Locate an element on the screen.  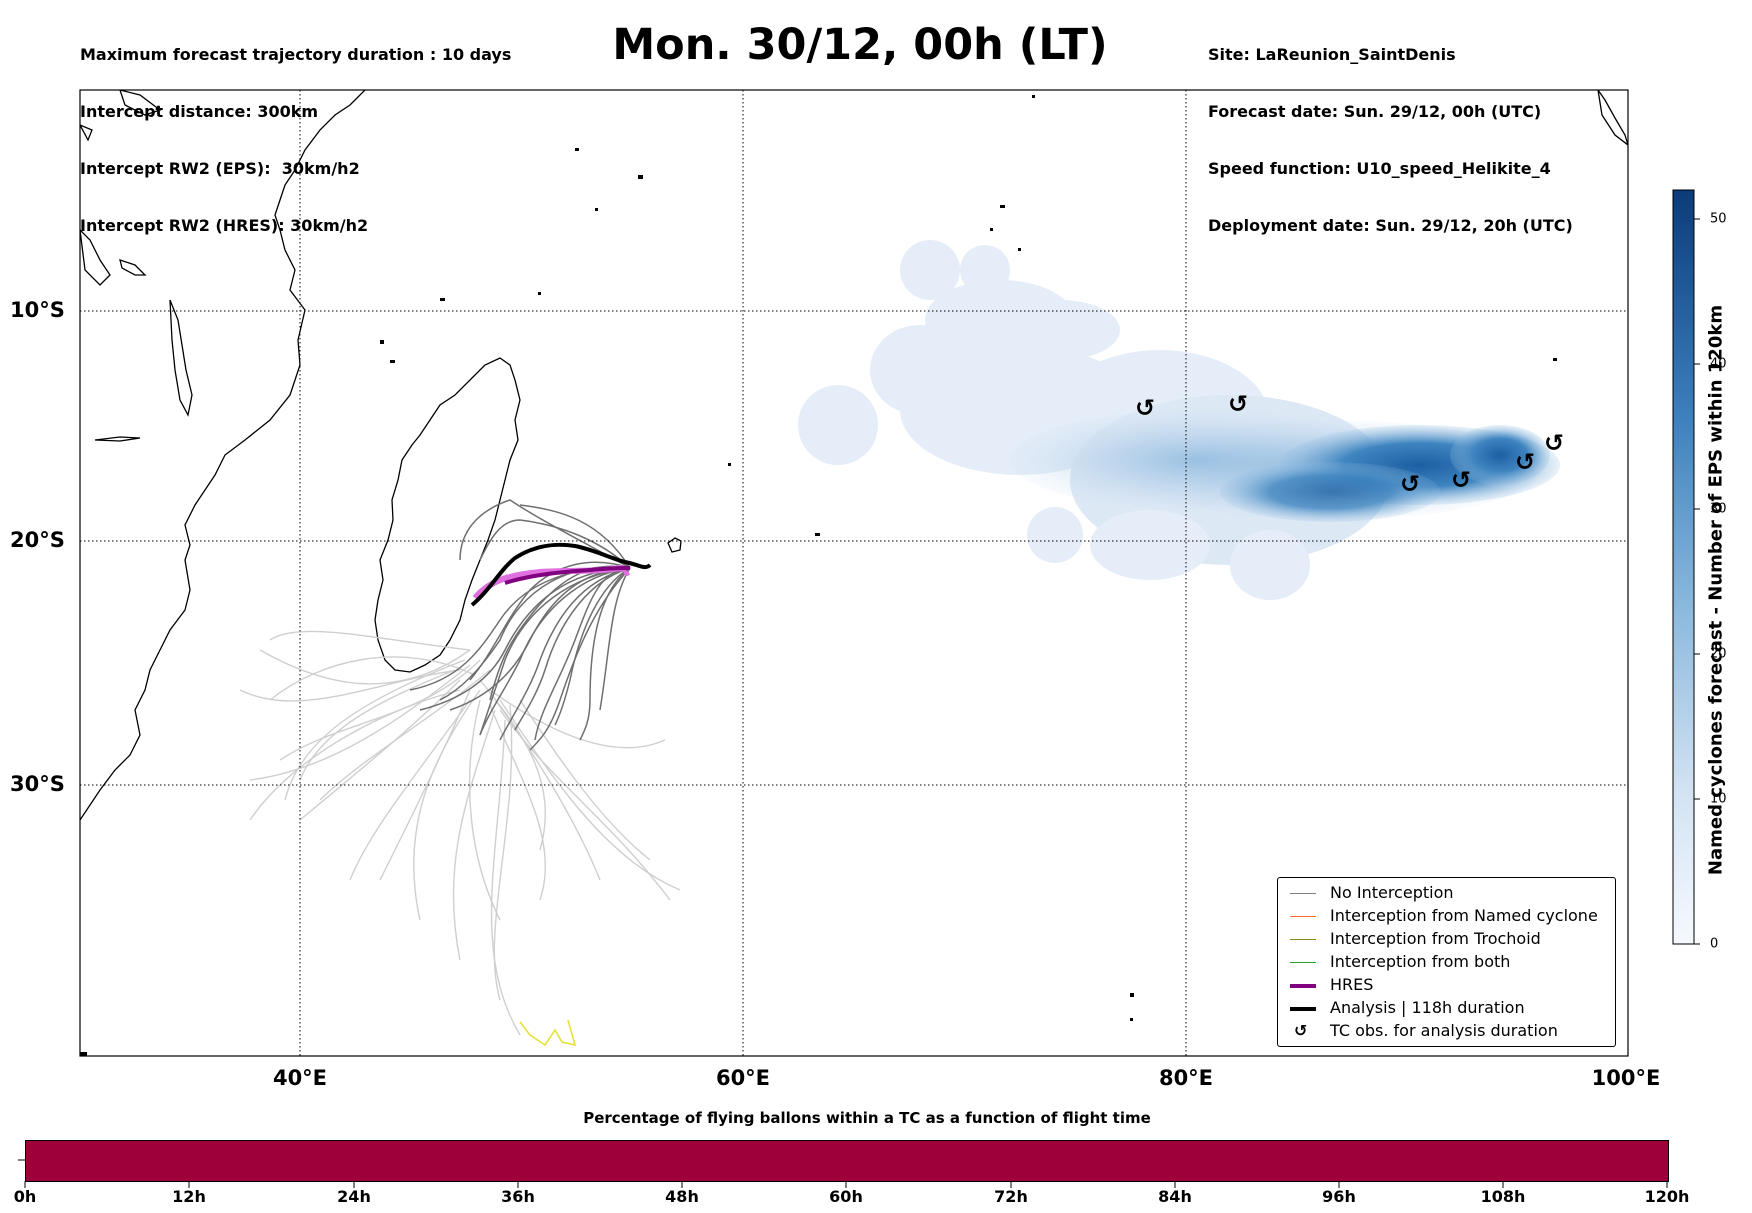
colorbar-tick-label: 20 is located at coordinates (1718, 654).